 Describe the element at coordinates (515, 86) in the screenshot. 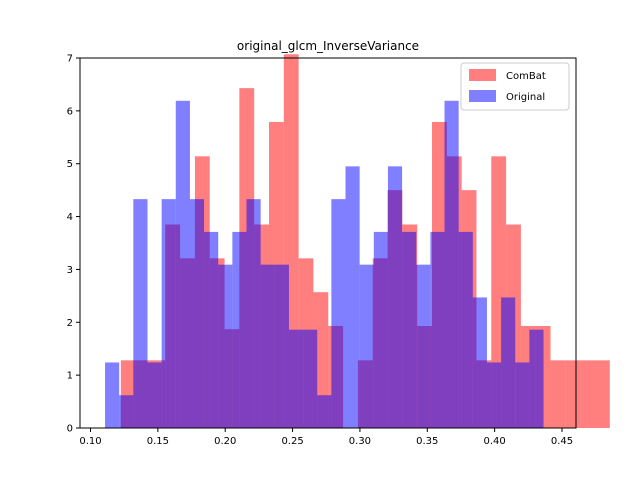

I see `legend: ComBat Original` at that location.